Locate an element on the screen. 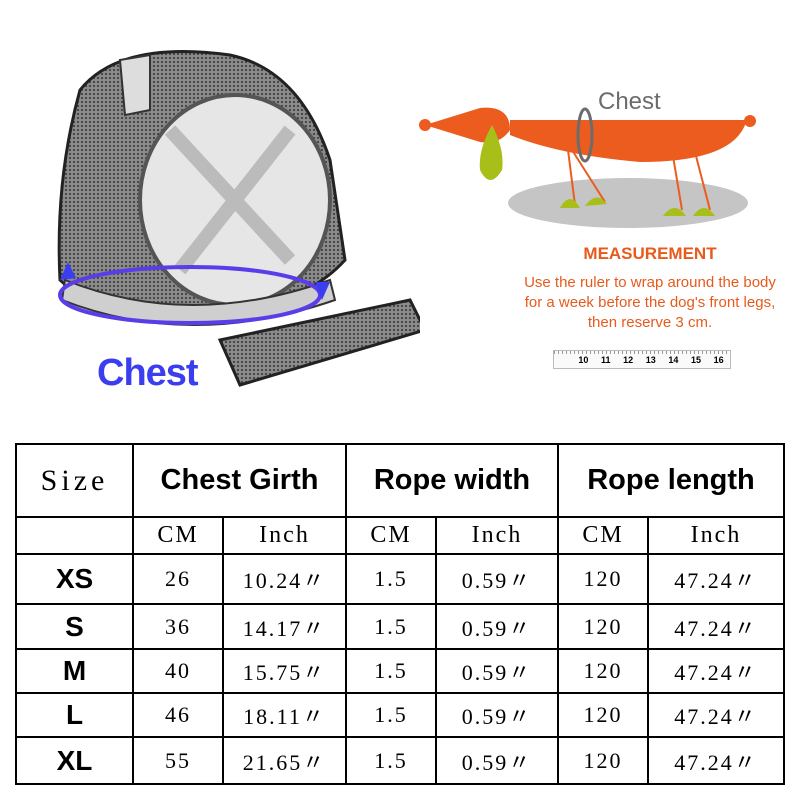 The height and width of the screenshot is (800, 800). ruler-tick: 10 is located at coordinates (583, 359).